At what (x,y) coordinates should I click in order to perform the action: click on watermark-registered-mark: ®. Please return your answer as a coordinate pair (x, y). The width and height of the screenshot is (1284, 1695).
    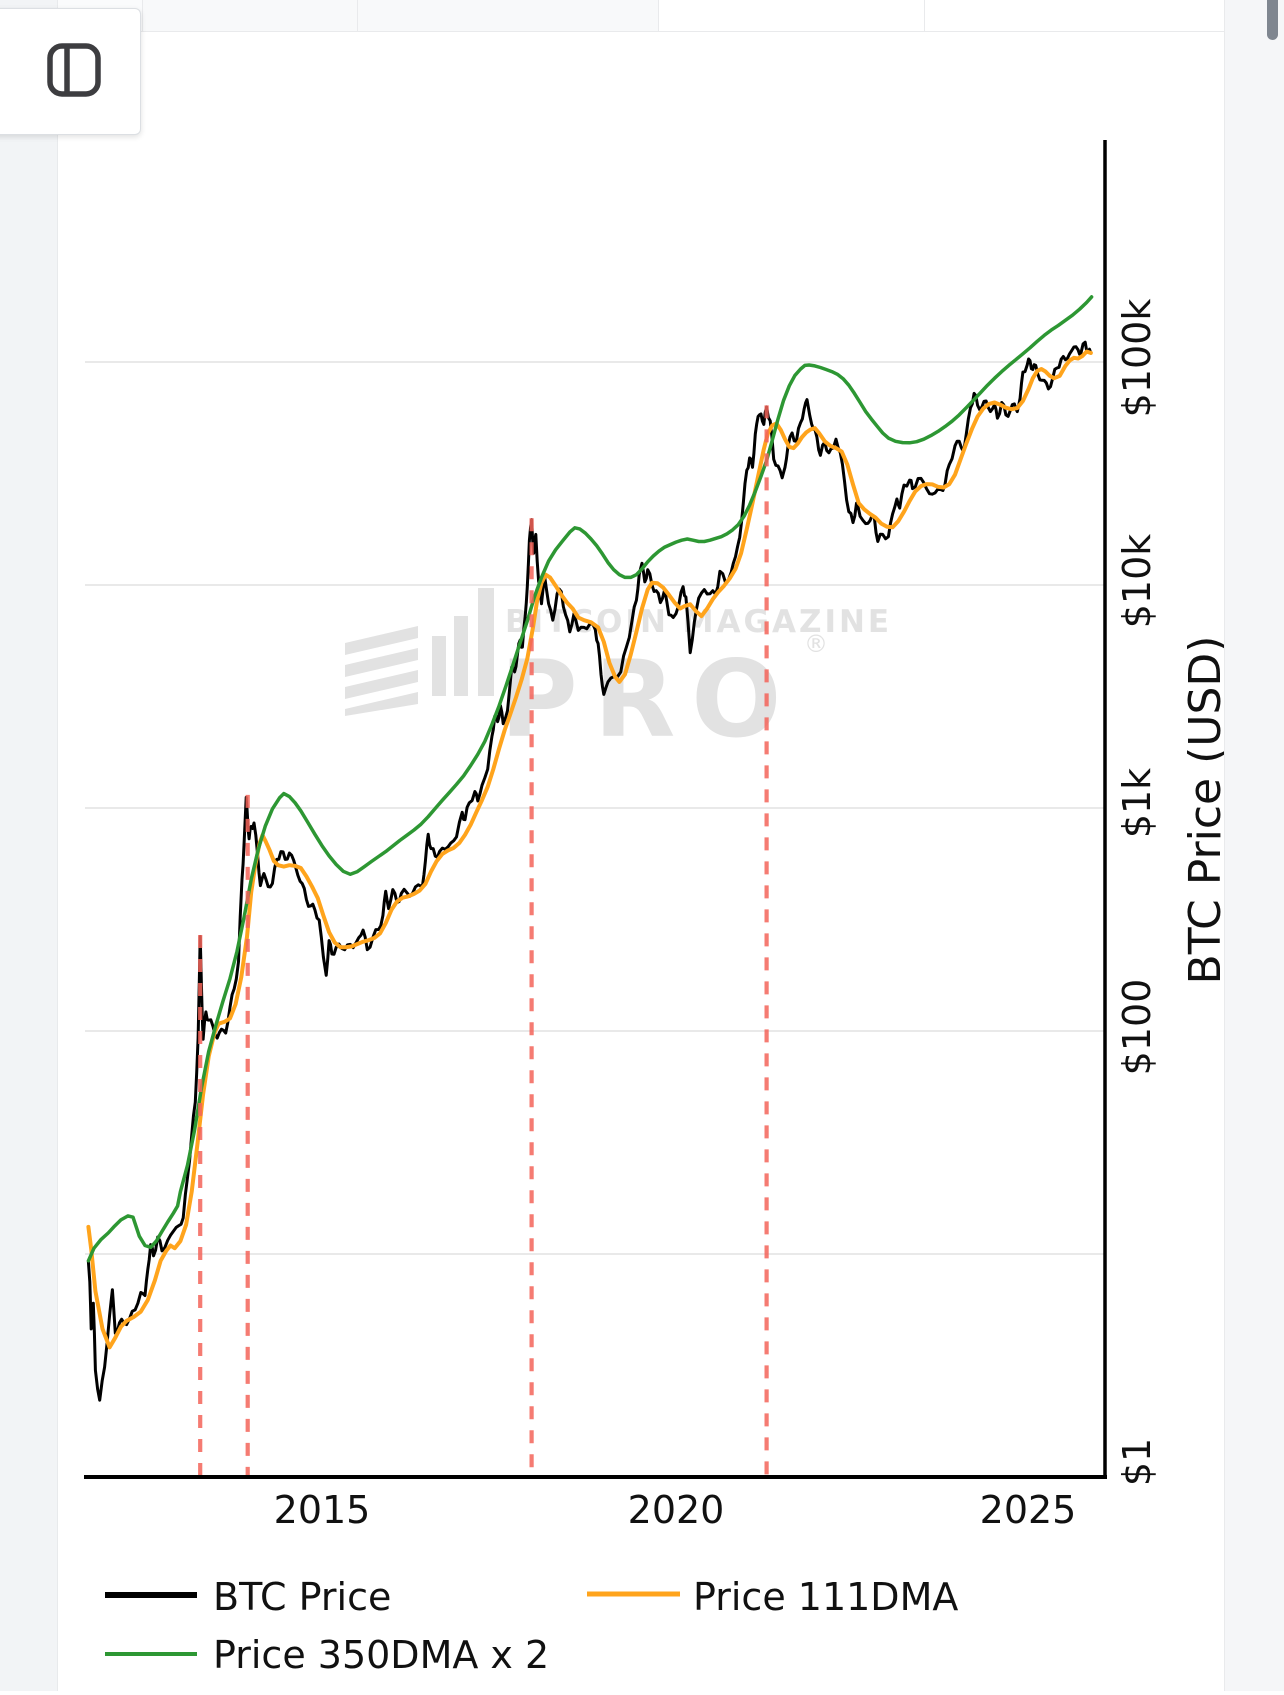
    Looking at the image, I should click on (816, 644).